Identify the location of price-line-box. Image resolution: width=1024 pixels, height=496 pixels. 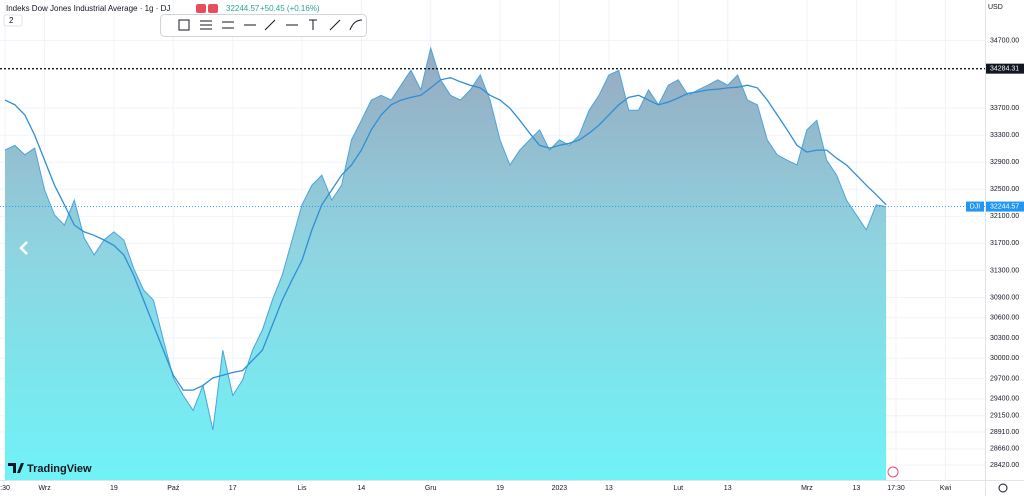
(1005, 68).